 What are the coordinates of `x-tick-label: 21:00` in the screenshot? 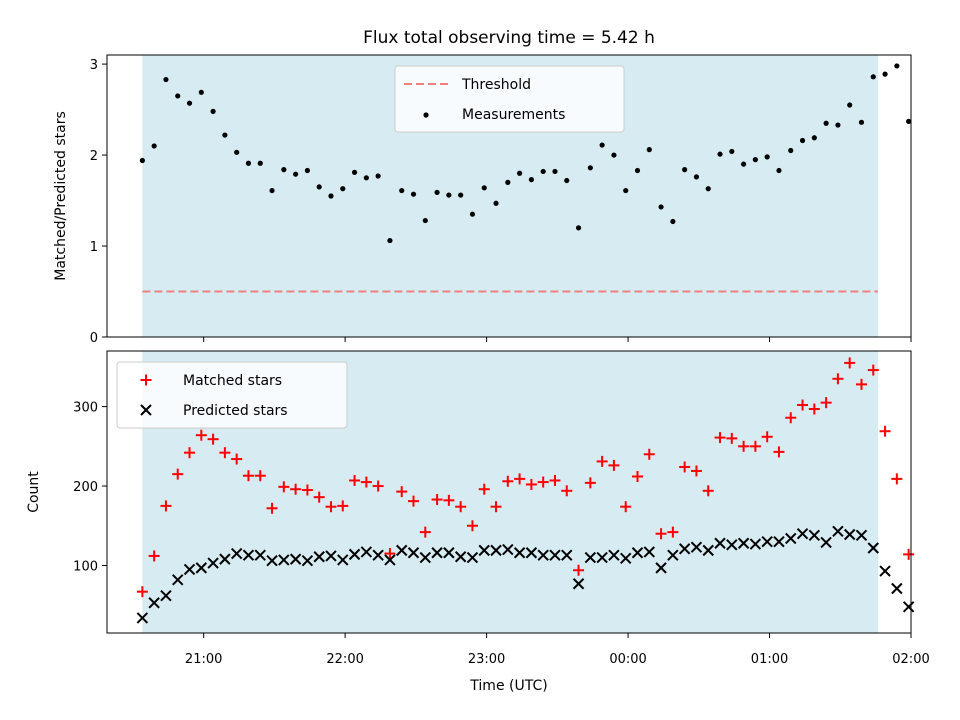 It's located at (203, 659).